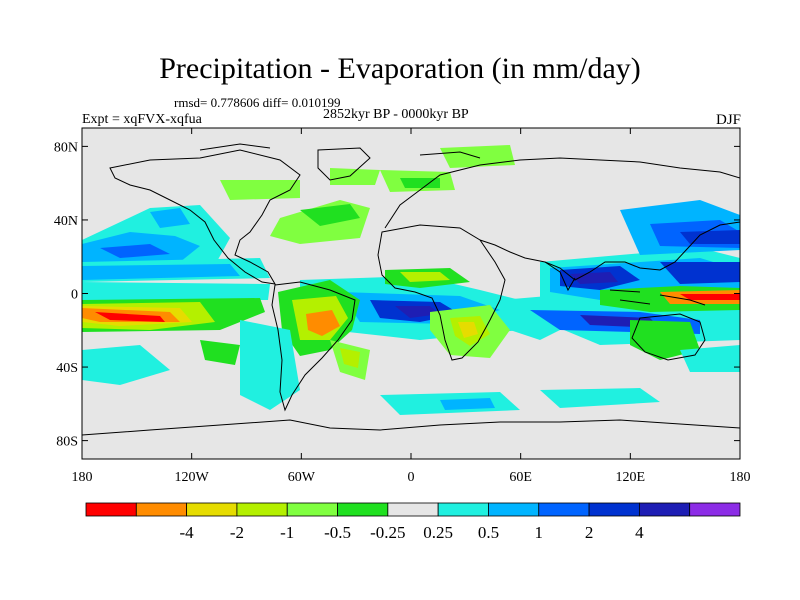 The height and width of the screenshot is (600, 800). Describe the element at coordinates (192, 477) in the screenshot. I see `x-tick-label: 120W` at that location.